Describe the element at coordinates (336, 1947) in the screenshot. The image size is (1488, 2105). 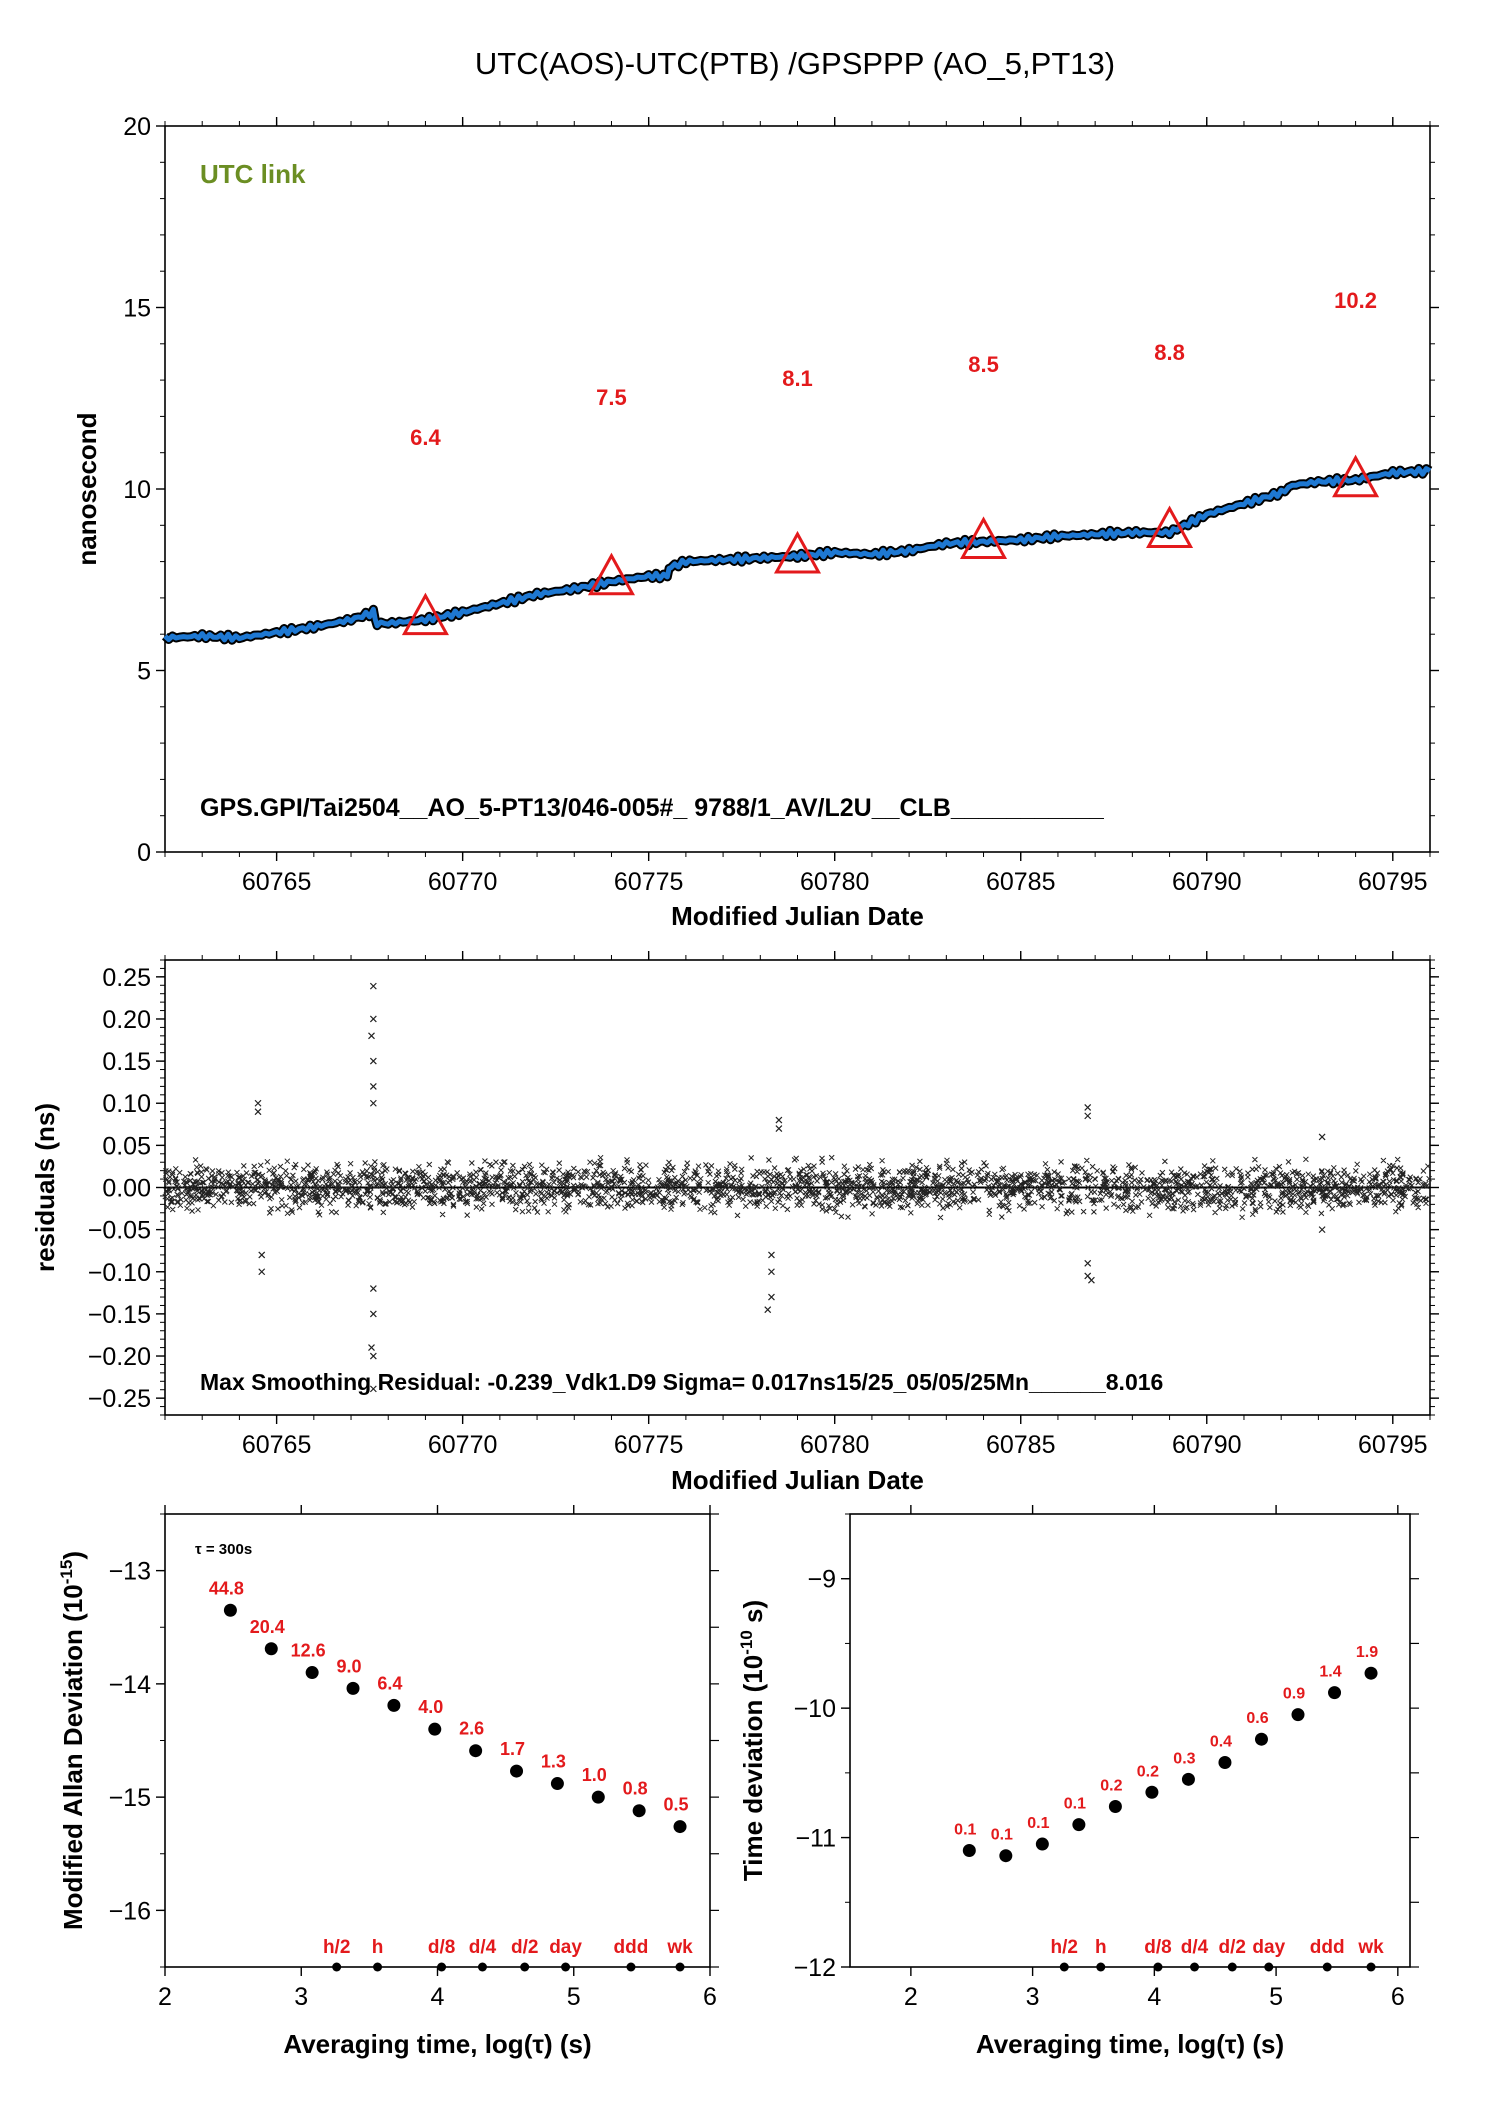
I see `time-mark-label: h/2` at that location.